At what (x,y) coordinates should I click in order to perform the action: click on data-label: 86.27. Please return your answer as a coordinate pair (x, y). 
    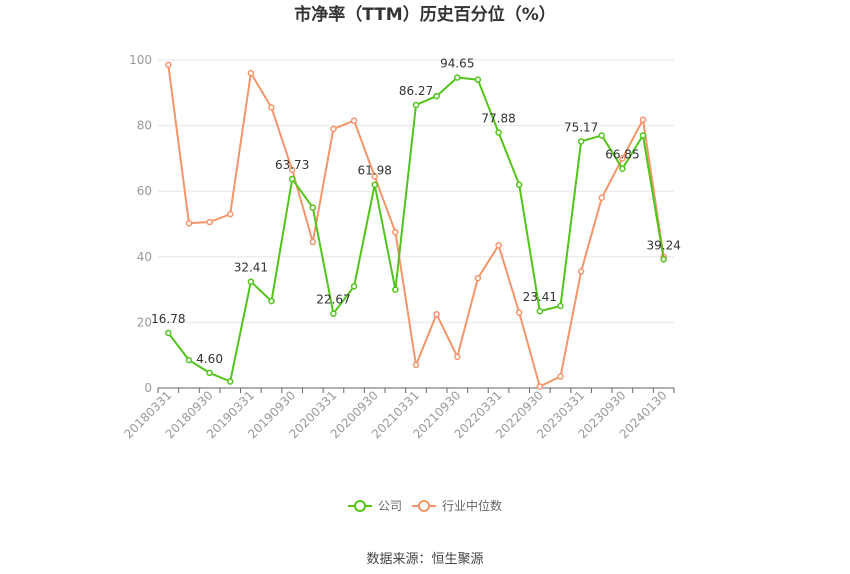
    Looking at the image, I should click on (416, 91).